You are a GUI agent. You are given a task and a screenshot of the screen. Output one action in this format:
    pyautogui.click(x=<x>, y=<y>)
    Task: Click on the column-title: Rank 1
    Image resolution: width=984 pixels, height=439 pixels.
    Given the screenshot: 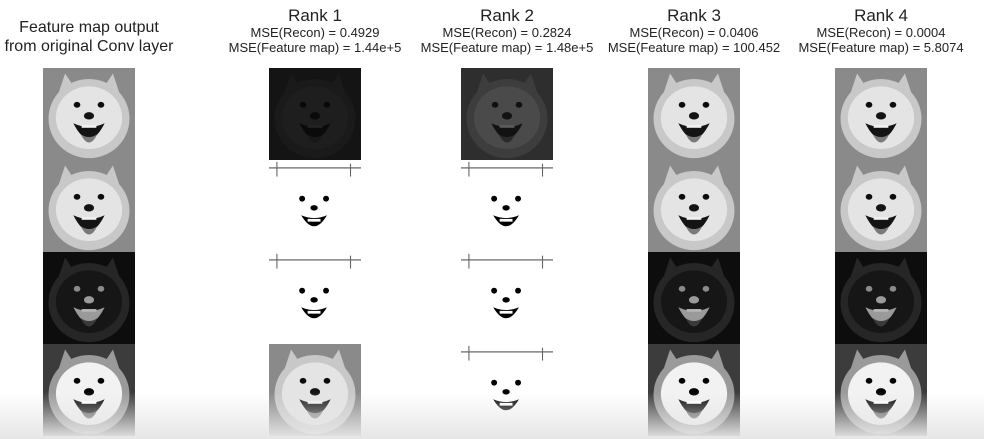 What is the action you would take?
    pyautogui.click(x=315, y=15)
    